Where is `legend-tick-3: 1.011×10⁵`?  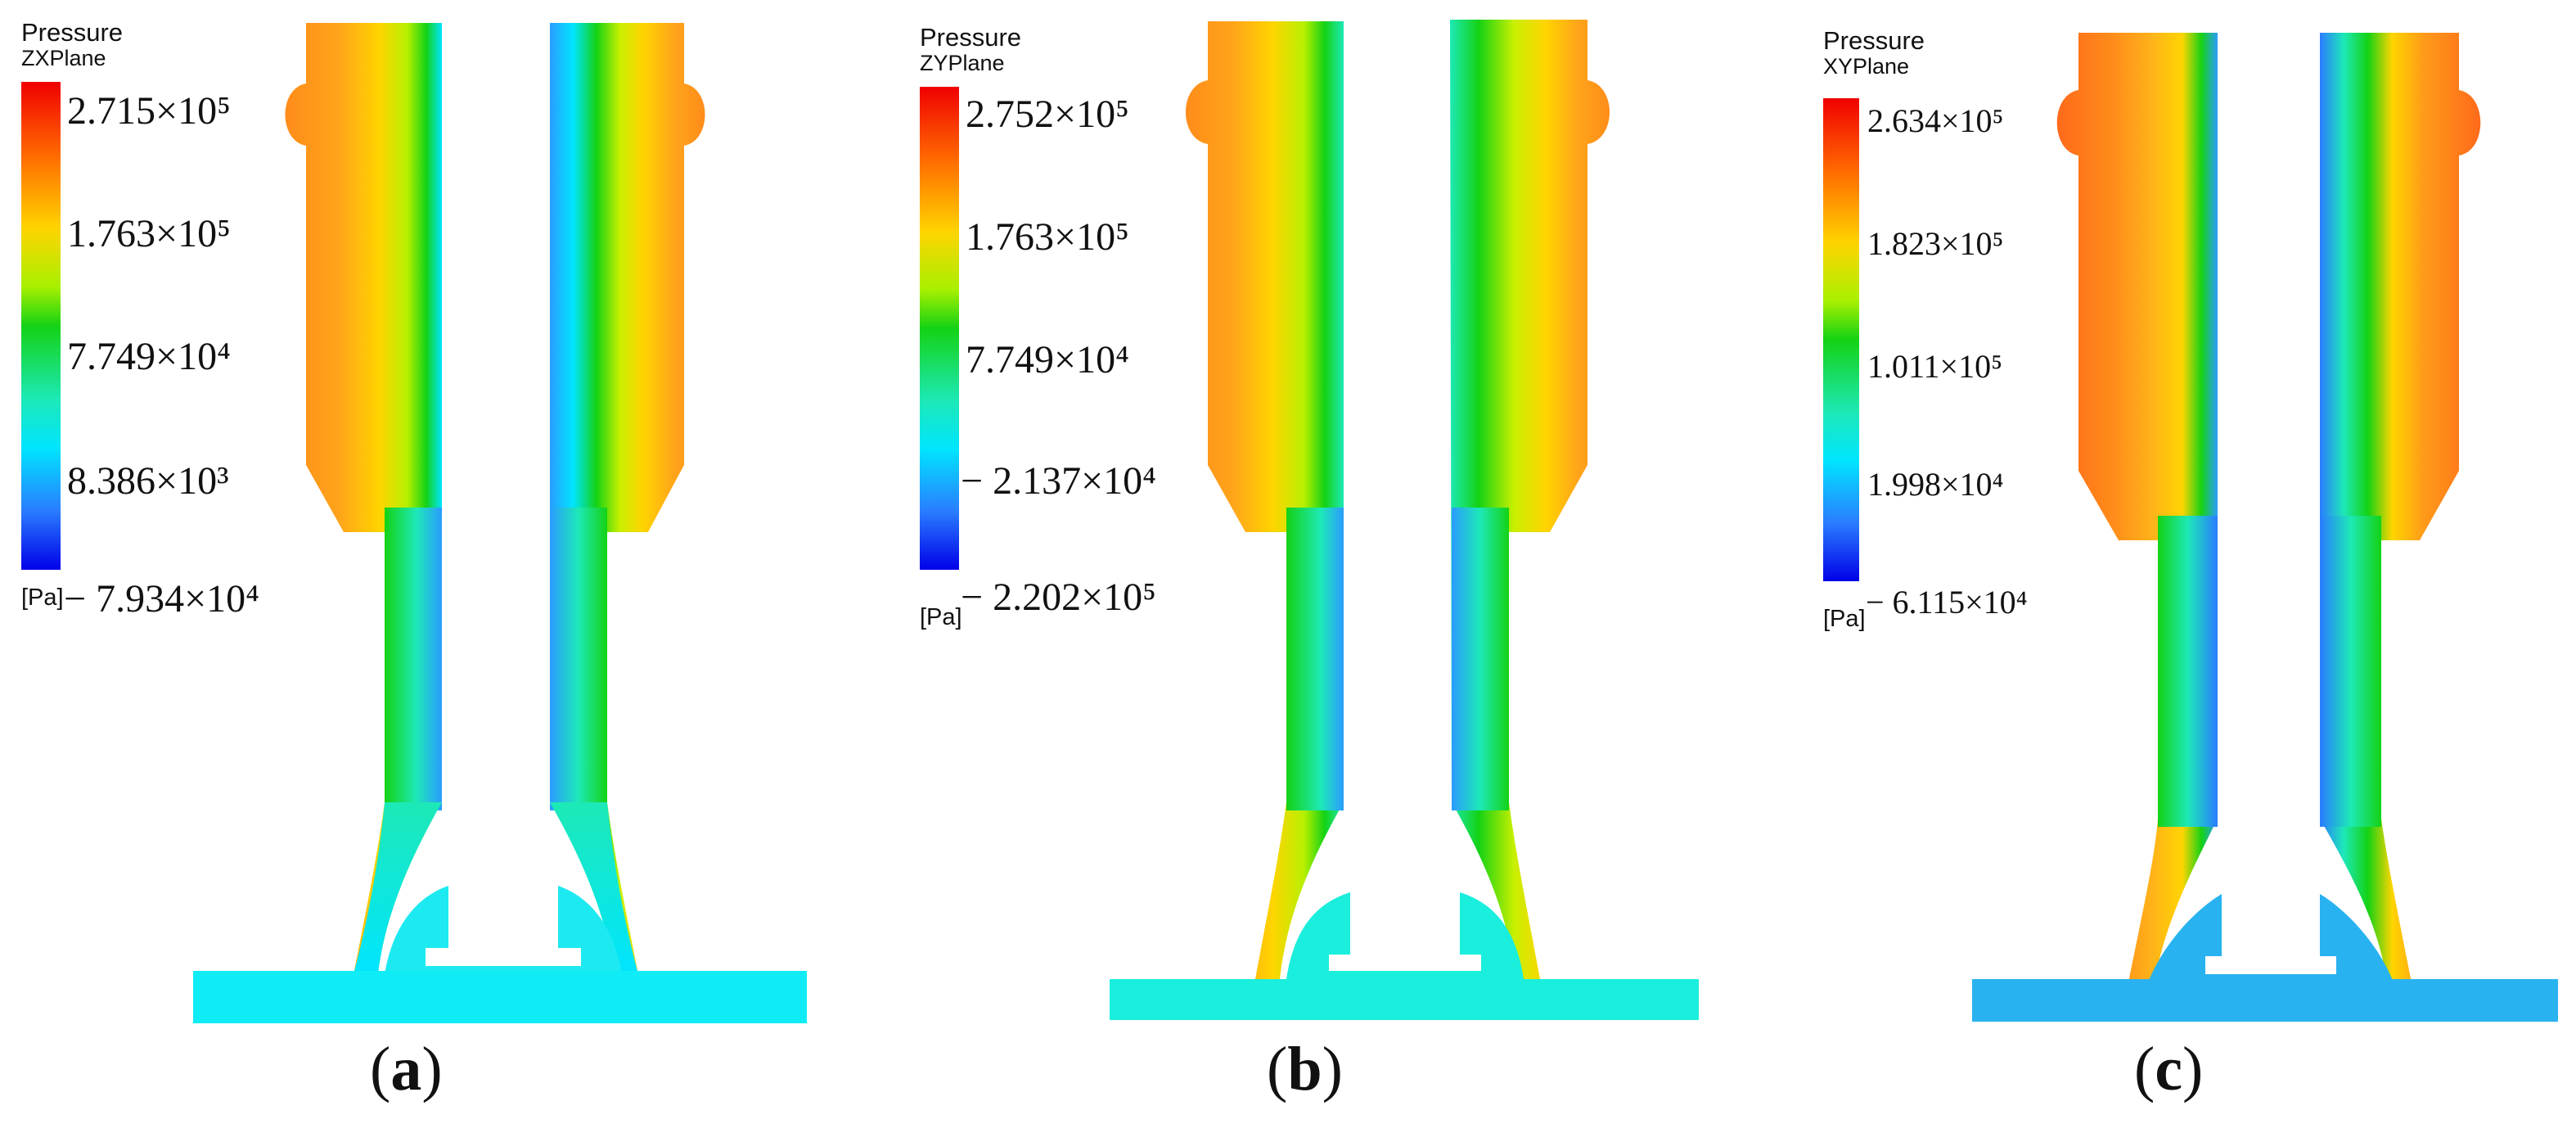 legend-tick-3: 1.011×10⁵ is located at coordinates (1935, 366).